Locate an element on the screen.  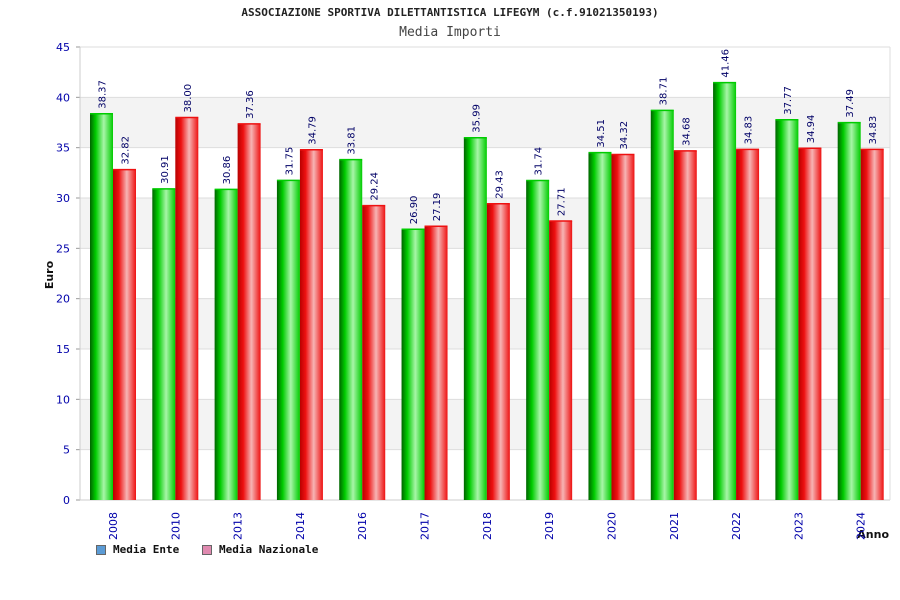
x-tick-label: 2020 is located at coordinates (611, 526).